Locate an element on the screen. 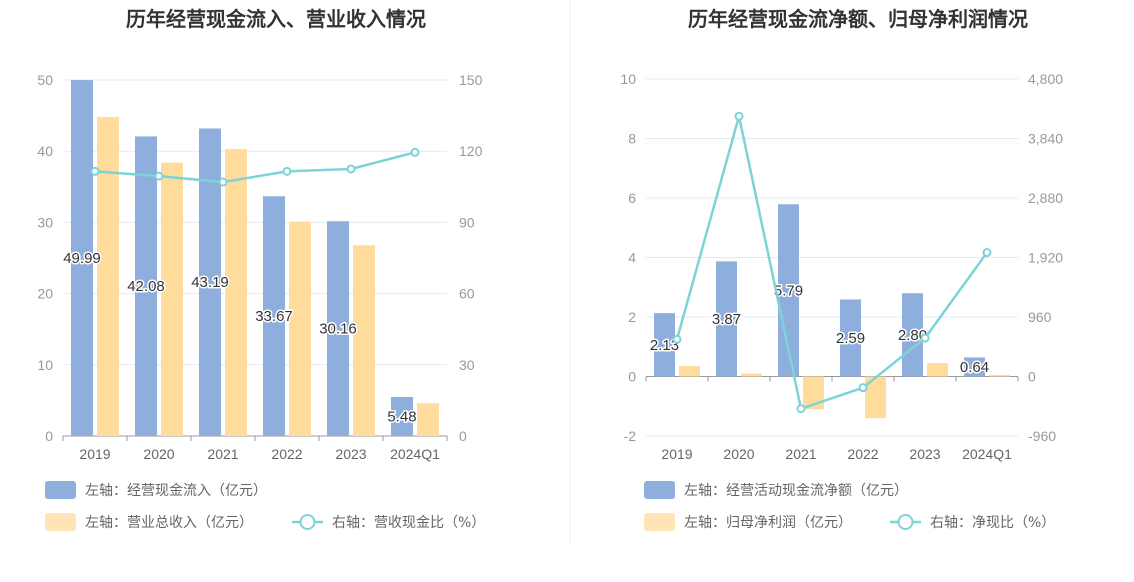  left-axis-tick: 20 is located at coordinates (45, 294).